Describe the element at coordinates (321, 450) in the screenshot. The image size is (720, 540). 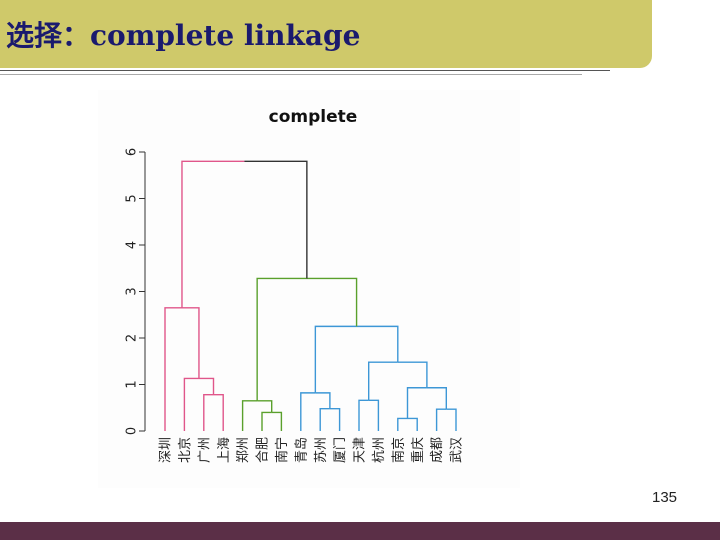
I see `leaf-label: 苏州` at that location.